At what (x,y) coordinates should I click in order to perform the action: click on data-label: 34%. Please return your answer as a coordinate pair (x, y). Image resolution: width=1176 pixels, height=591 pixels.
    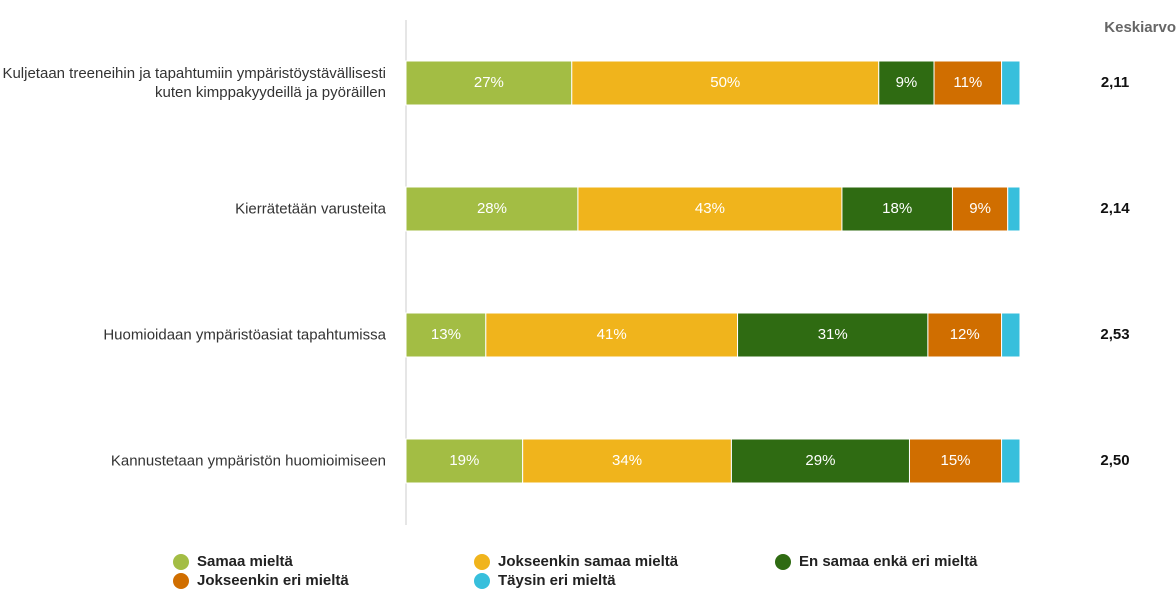
    Looking at the image, I should click on (627, 460).